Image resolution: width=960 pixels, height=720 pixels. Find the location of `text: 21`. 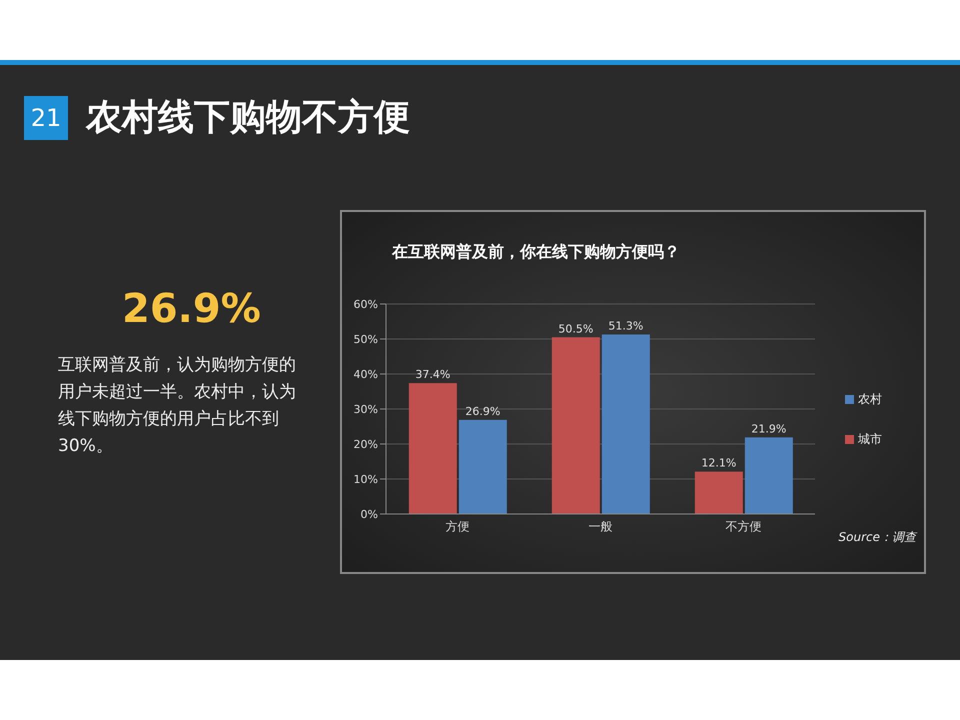

text: 21 is located at coordinates (46, 118).